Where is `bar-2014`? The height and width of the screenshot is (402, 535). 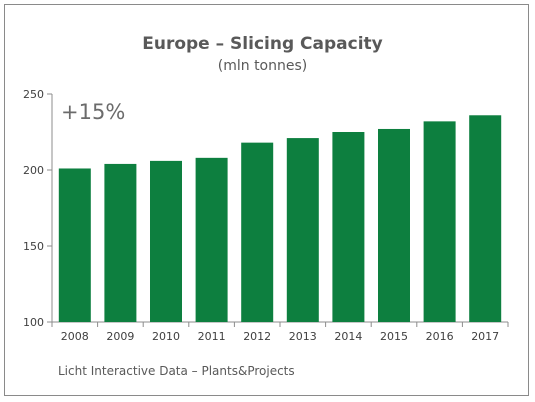 bar-2014 is located at coordinates (348, 227).